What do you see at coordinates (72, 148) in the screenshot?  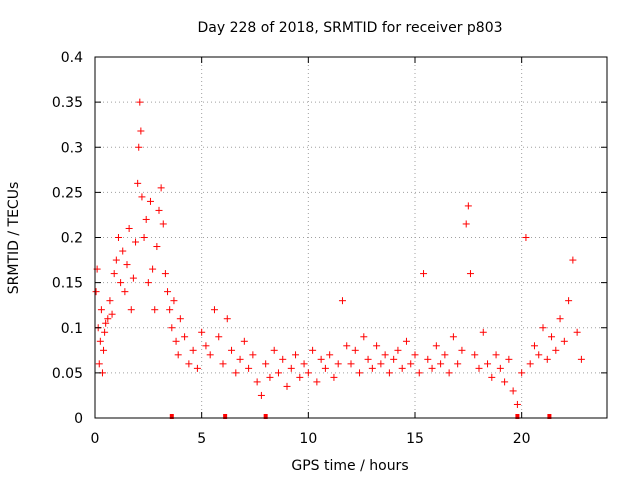 I see `y-tick-label: 0.3` at bounding box center [72, 148].